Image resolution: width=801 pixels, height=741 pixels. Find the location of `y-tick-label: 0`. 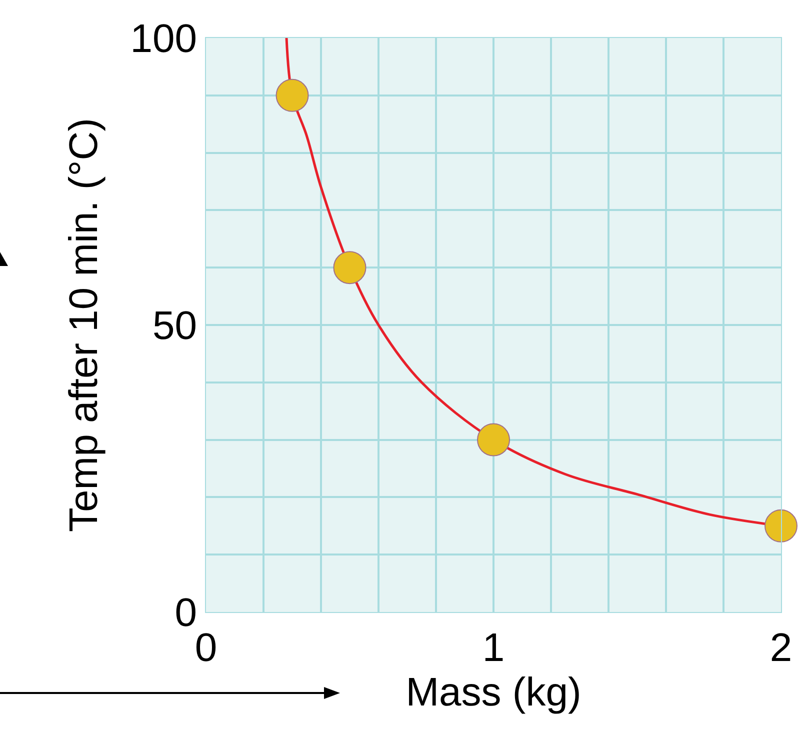

y-tick-label: 0 is located at coordinates (185, 613).